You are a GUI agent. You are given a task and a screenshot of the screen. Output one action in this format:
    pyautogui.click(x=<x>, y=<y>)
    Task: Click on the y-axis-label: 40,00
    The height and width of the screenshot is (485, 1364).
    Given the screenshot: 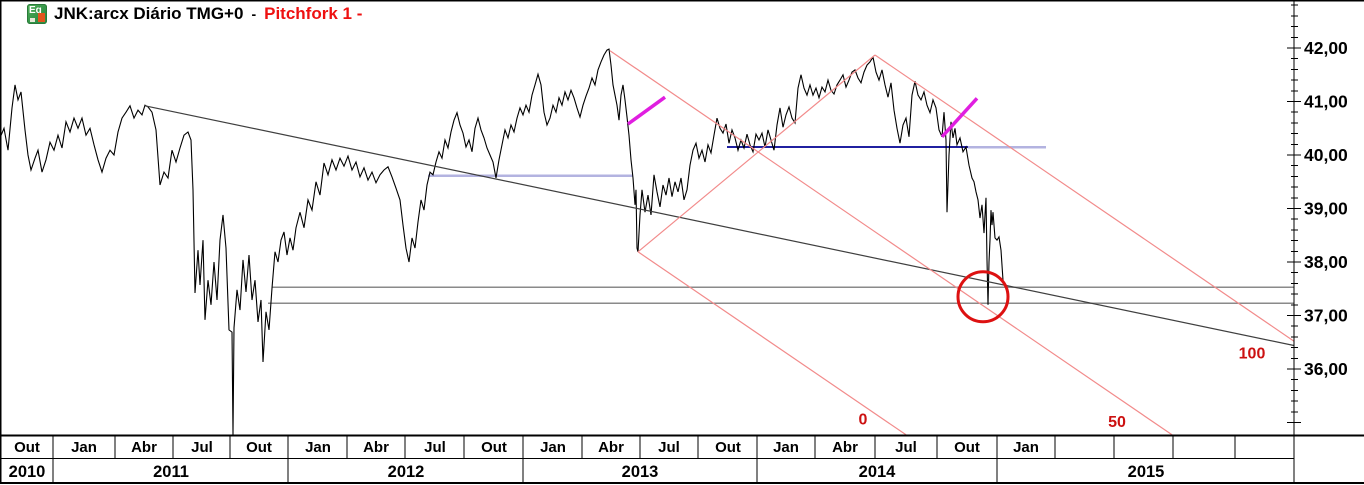 What is the action you would take?
    pyautogui.click(x=1326, y=155)
    